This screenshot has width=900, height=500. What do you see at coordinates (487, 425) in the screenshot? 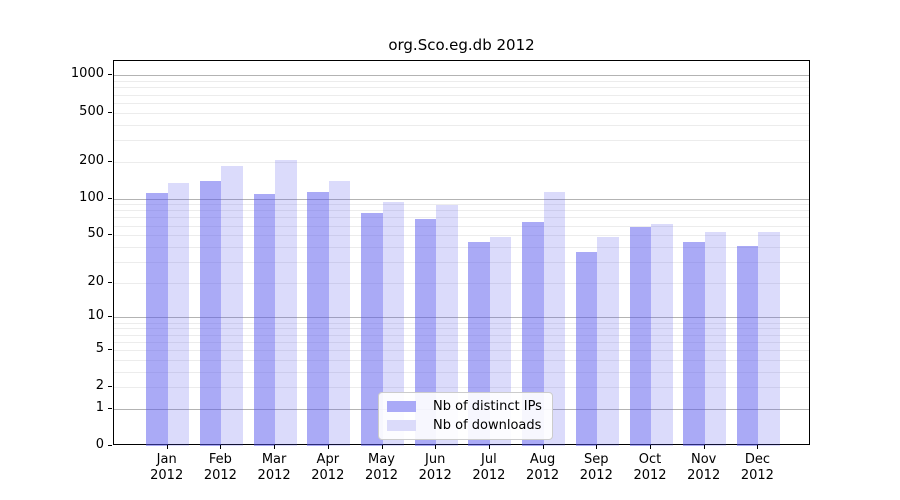
I see `legend-label-downloads: Nb of downloads` at bounding box center [487, 425].